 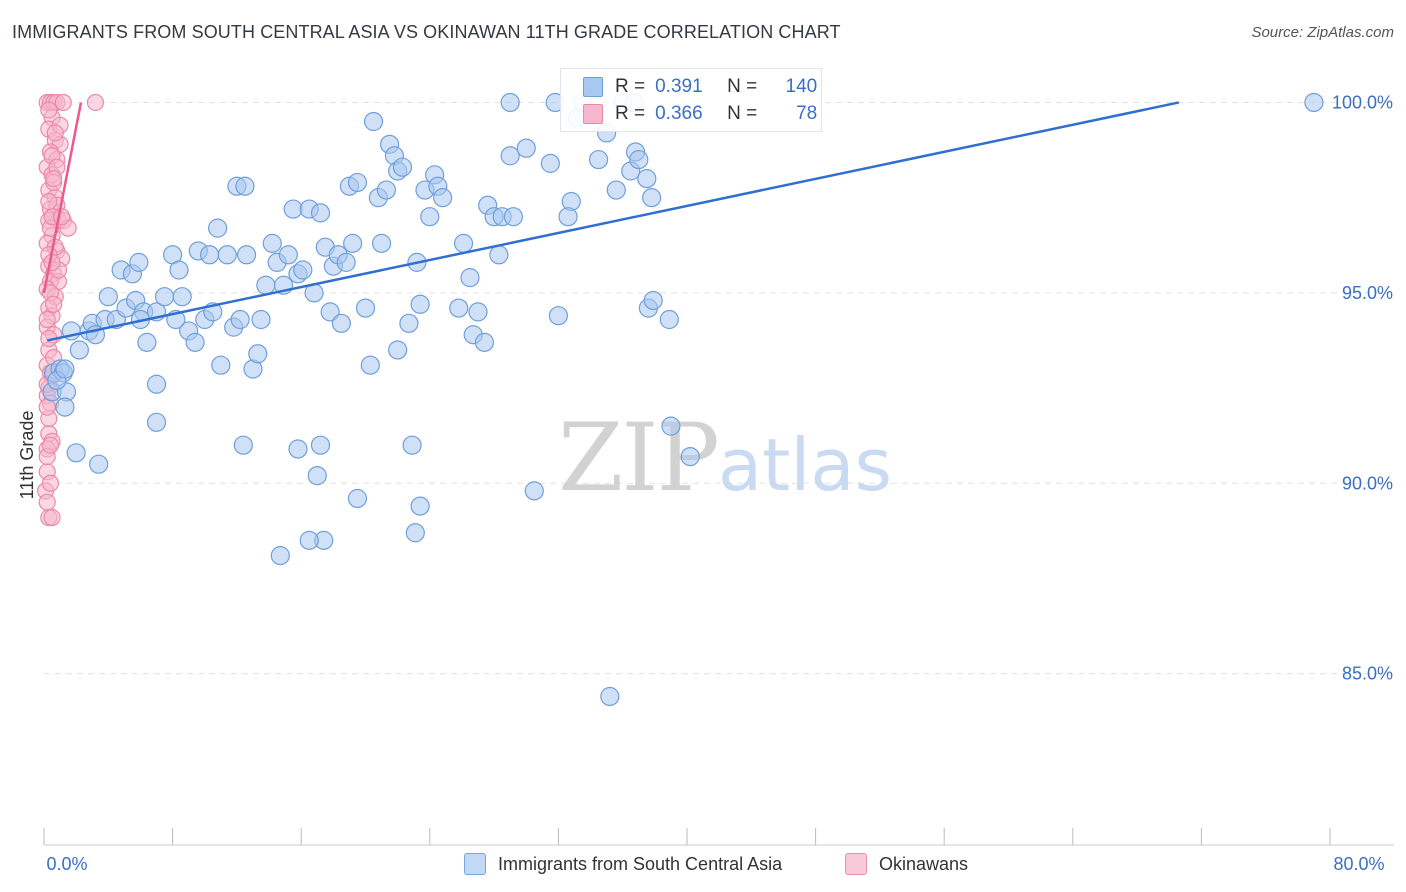 I want to click on watermark-atlas: atlas, so click(x=805, y=465).